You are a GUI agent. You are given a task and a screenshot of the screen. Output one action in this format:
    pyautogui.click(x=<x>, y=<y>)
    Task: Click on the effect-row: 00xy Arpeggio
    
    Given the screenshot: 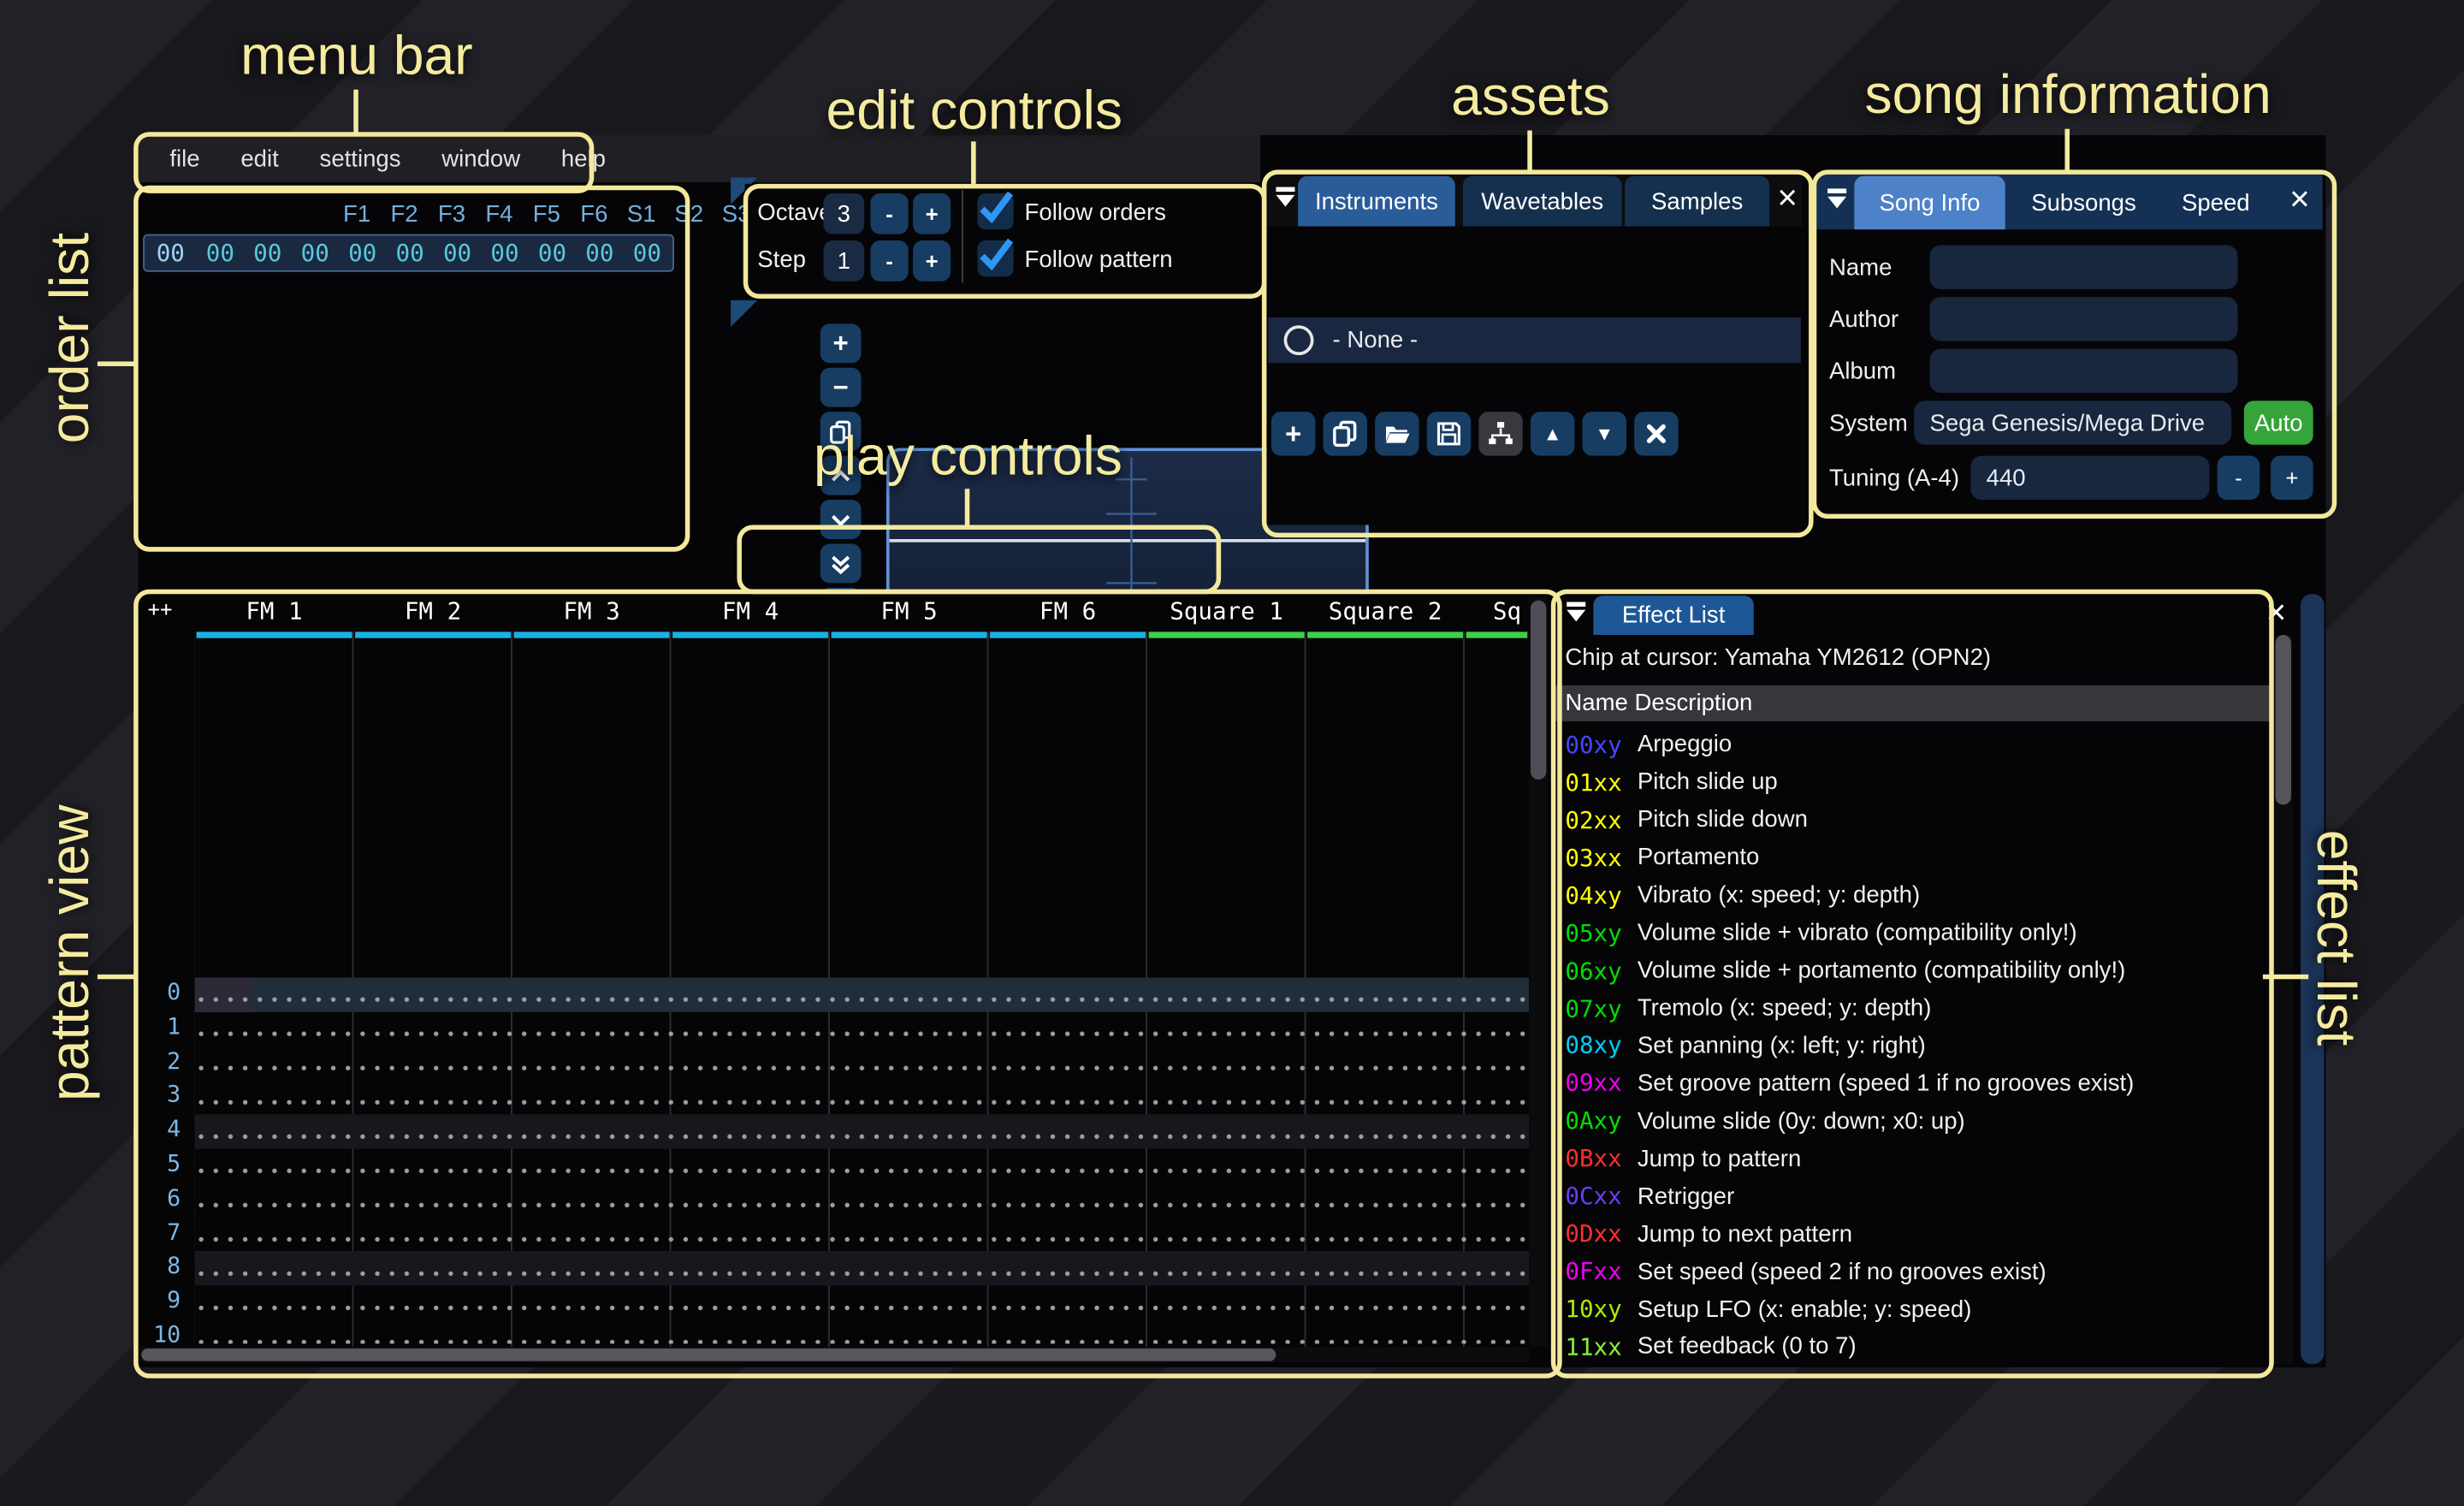 What is the action you would take?
    pyautogui.click(x=1909, y=745)
    